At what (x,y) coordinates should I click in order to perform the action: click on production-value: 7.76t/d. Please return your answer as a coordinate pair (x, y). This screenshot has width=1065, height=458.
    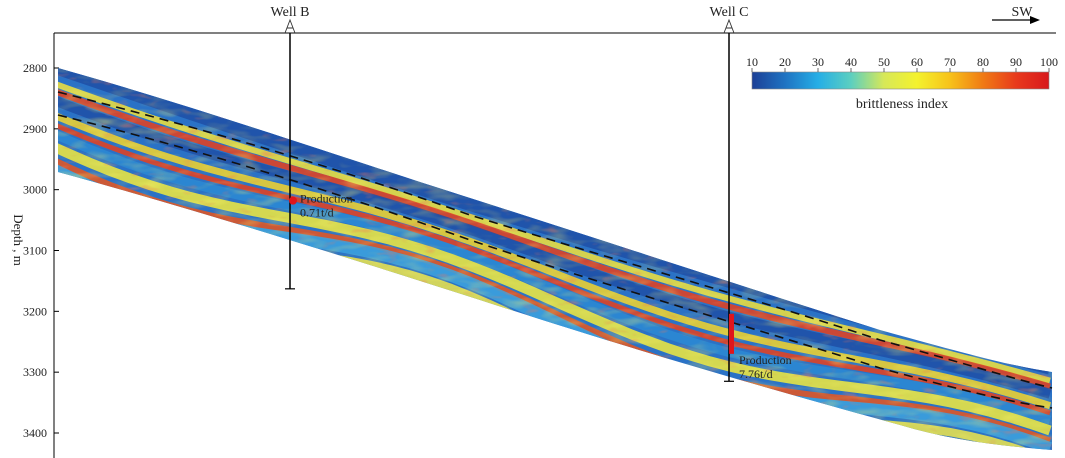
    Looking at the image, I should click on (756, 374).